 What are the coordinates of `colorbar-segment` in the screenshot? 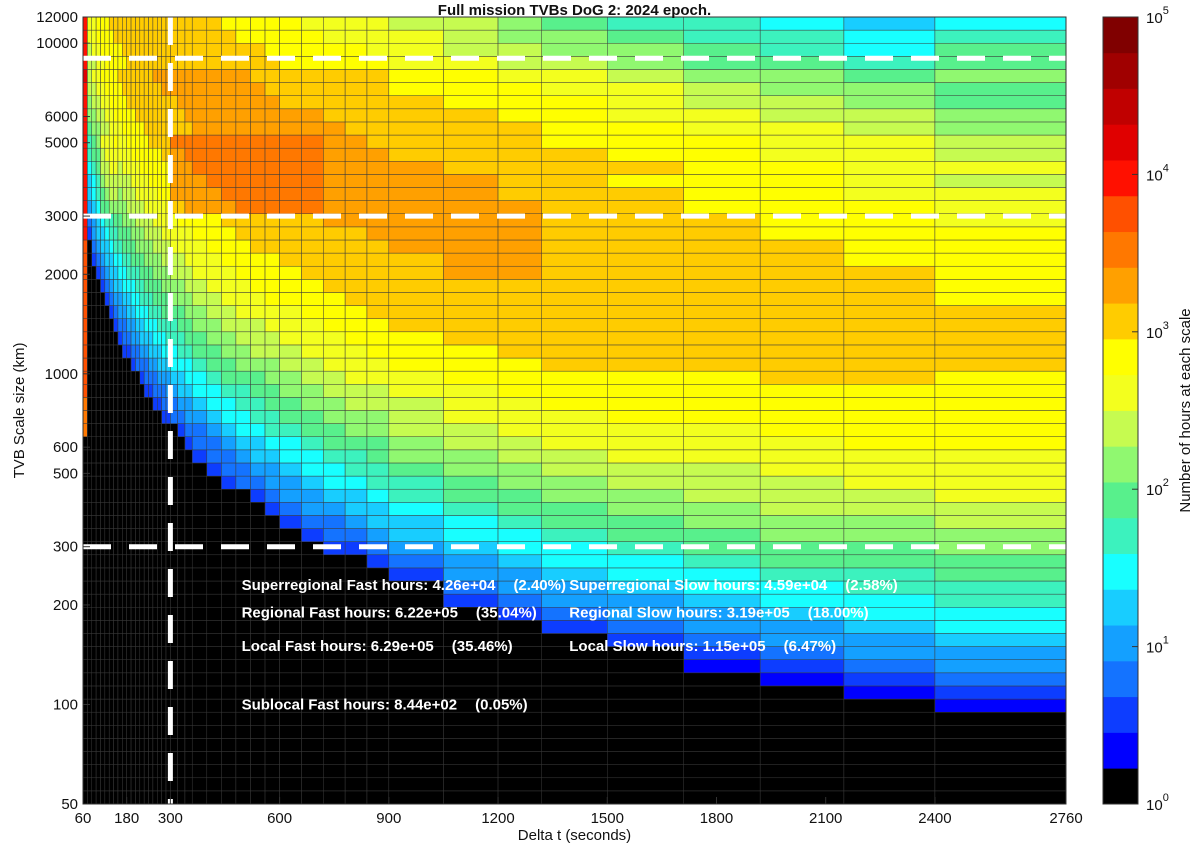 It's located at (1120, 428).